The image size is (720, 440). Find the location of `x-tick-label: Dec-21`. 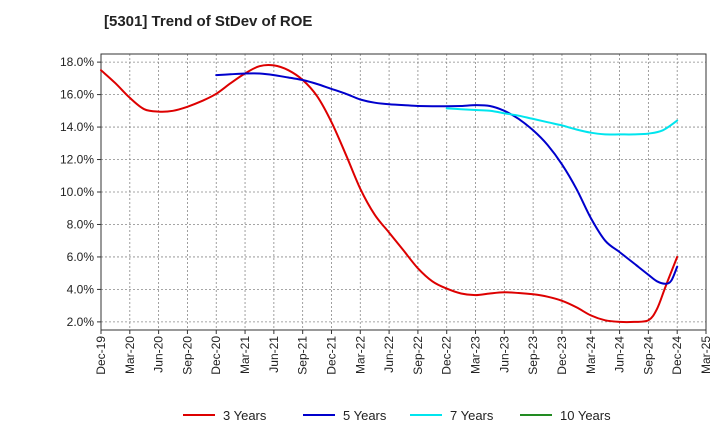

x-tick-label: Dec-21 is located at coordinates (331, 355).